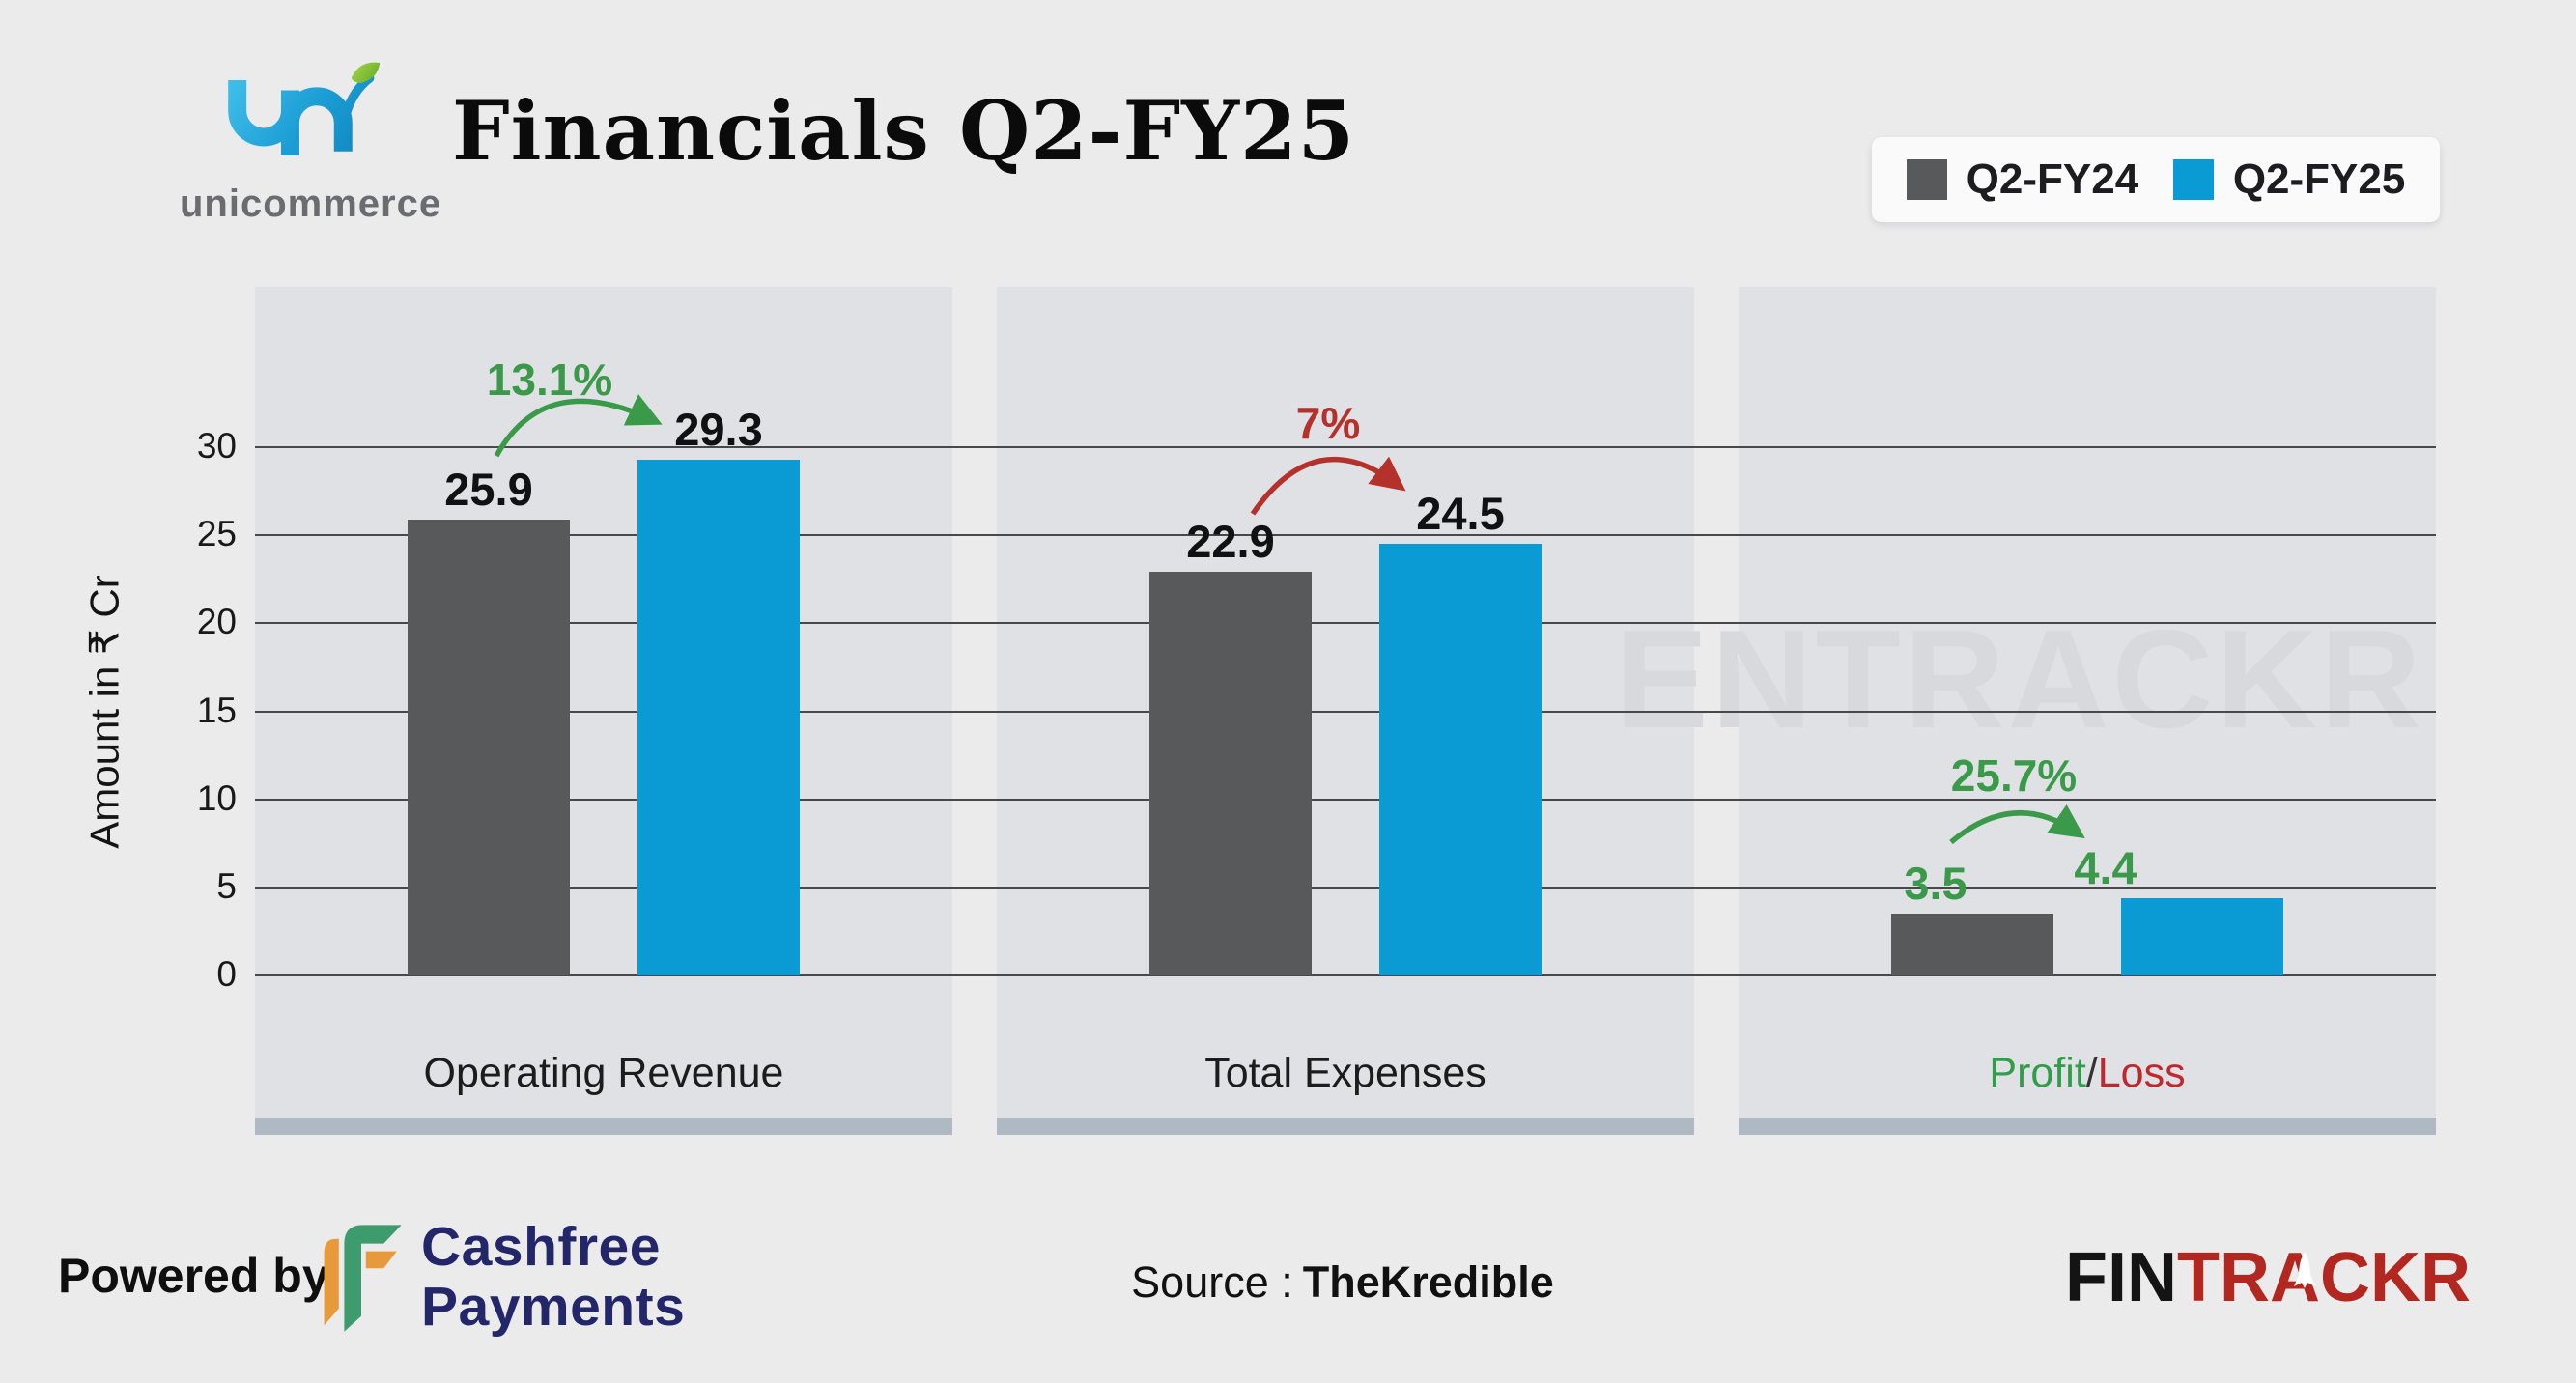 The height and width of the screenshot is (1383, 2576). What do you see at coordinates (1428, 1282) in the screenshot?
I see `source-name: TheKredible` at bounding box center [1428, 1282].